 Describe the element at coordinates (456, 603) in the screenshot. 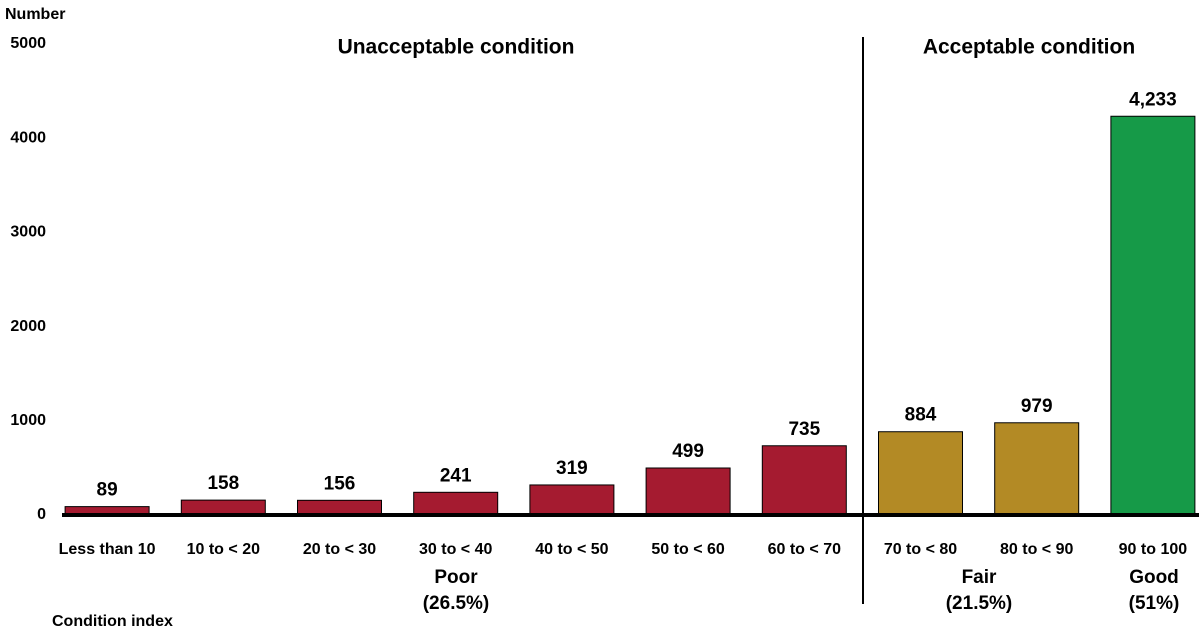

I see `group-share: (26.5%)` at that location.